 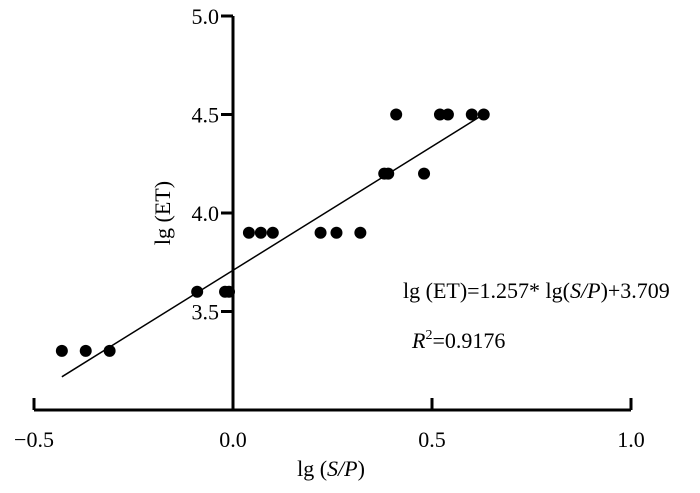 I want to click on x-tick-labels: −0.5 0.0 0.5 1.0, so click(x=329, y=439).